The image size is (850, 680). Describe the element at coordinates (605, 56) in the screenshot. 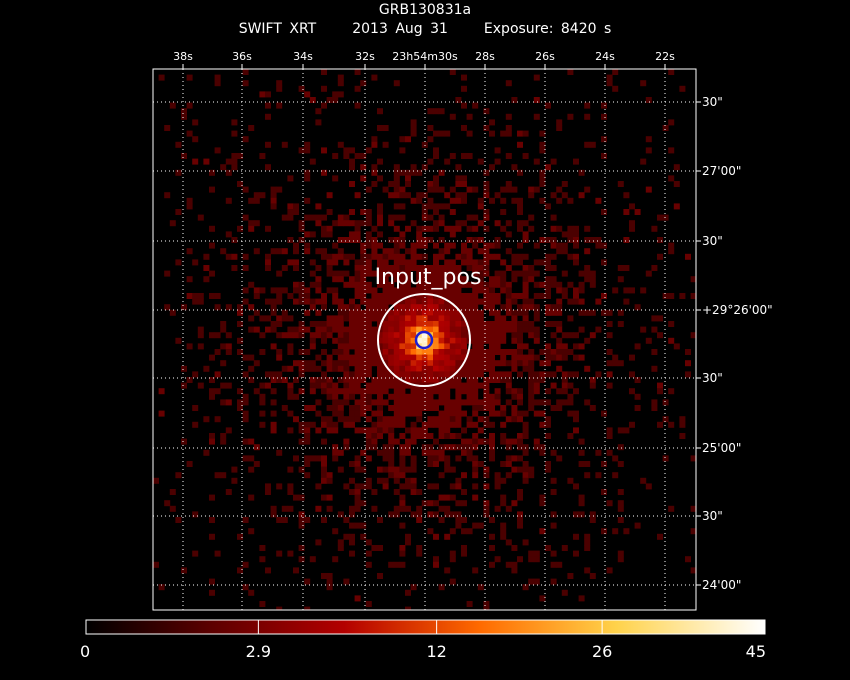

I see `ra-tick-label: 24s` at that location.